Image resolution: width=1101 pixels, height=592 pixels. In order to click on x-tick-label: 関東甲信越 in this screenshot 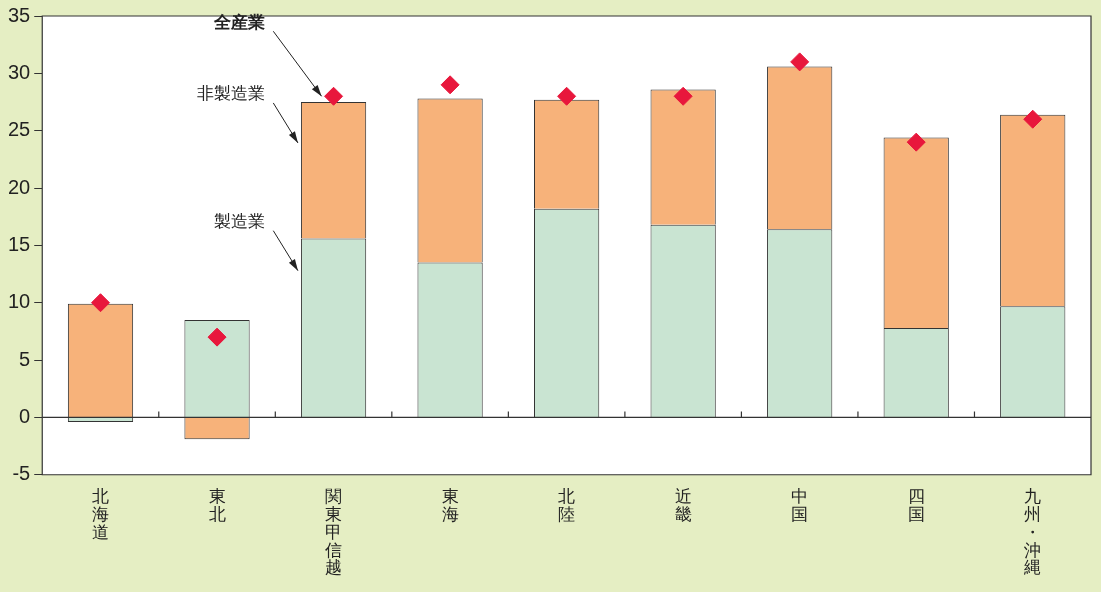, I will do `click(334, 532)`.